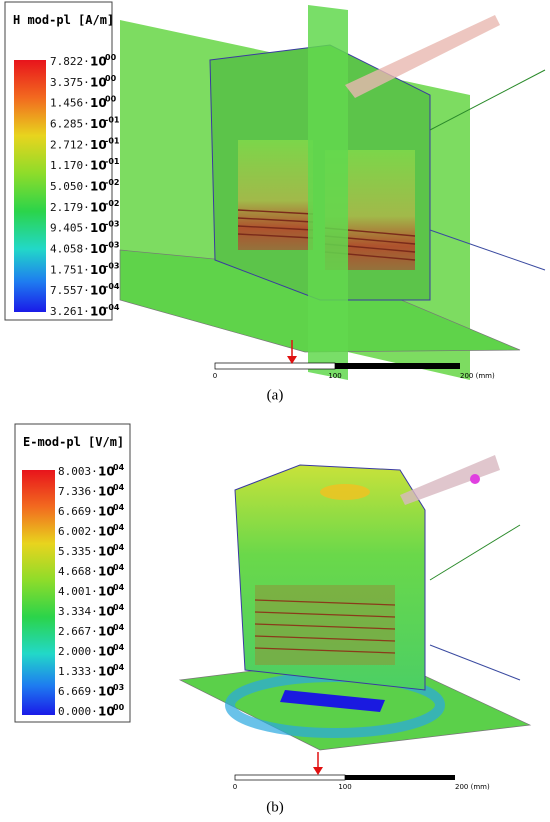 The image size is (550, 822). Describe the element at coordinates (78, 711) in the screenshot. I see `legend-mantissa: 0.000·` at that location.